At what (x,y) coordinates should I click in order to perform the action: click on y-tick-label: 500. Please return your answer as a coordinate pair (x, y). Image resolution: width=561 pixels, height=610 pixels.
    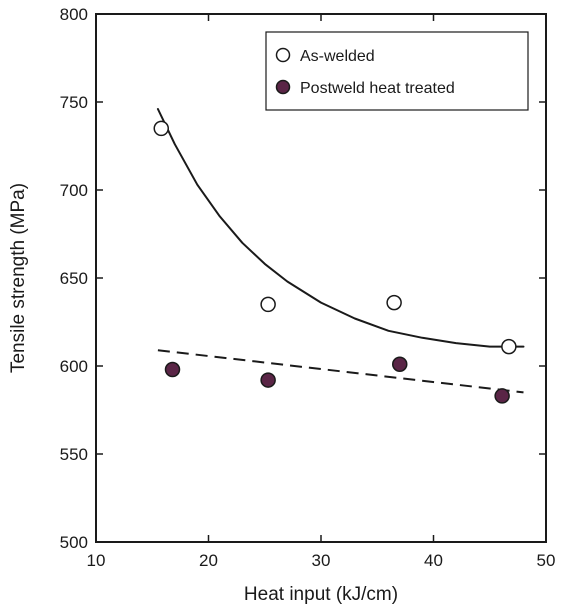
    Looking at the image, I should click on (74, 542).